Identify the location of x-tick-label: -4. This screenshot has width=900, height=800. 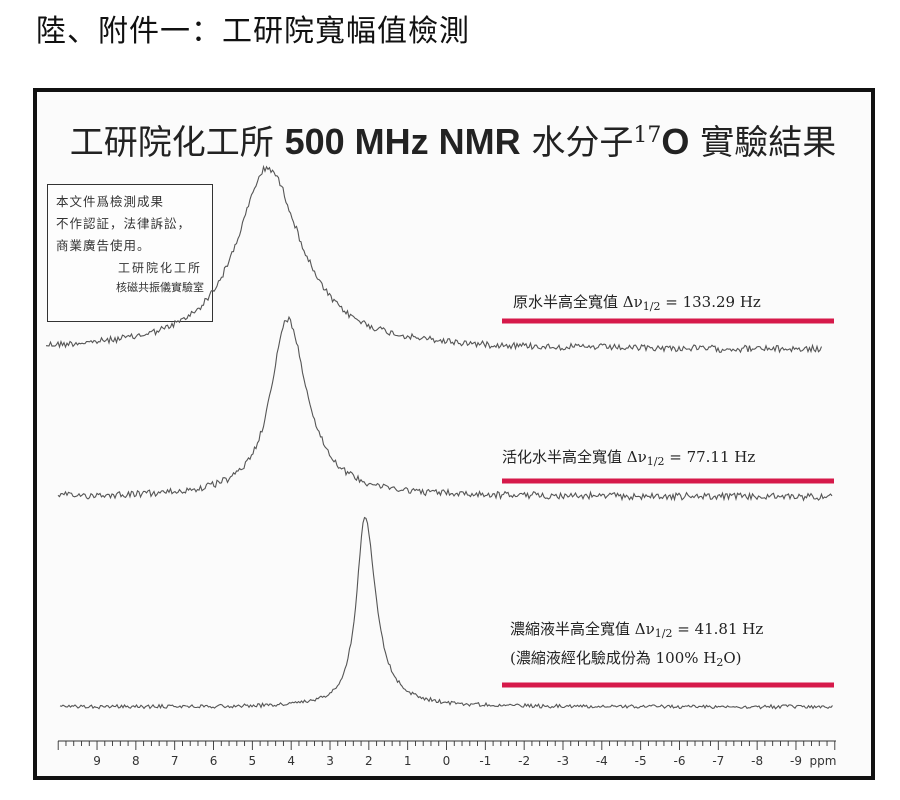
(602, 761).